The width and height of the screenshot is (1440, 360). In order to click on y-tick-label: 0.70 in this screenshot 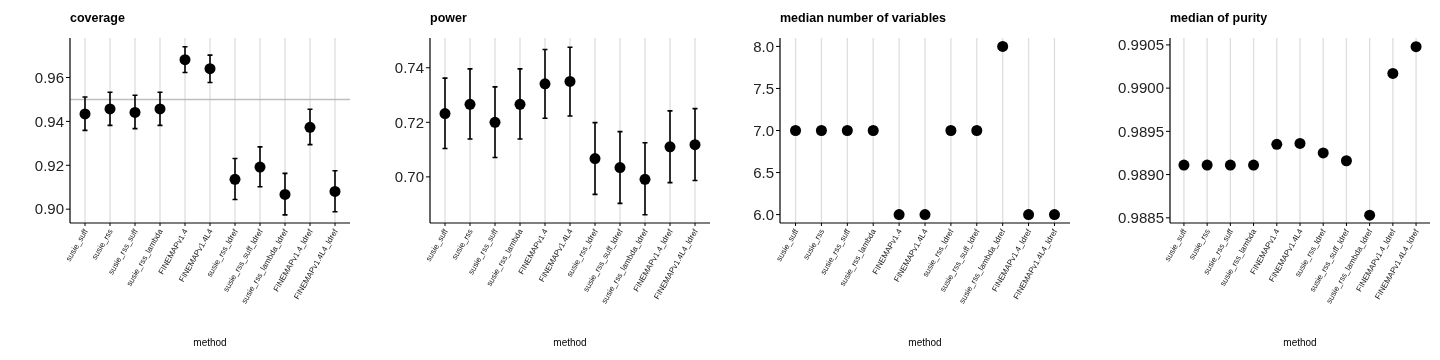, I will do `click(409, 177)`.